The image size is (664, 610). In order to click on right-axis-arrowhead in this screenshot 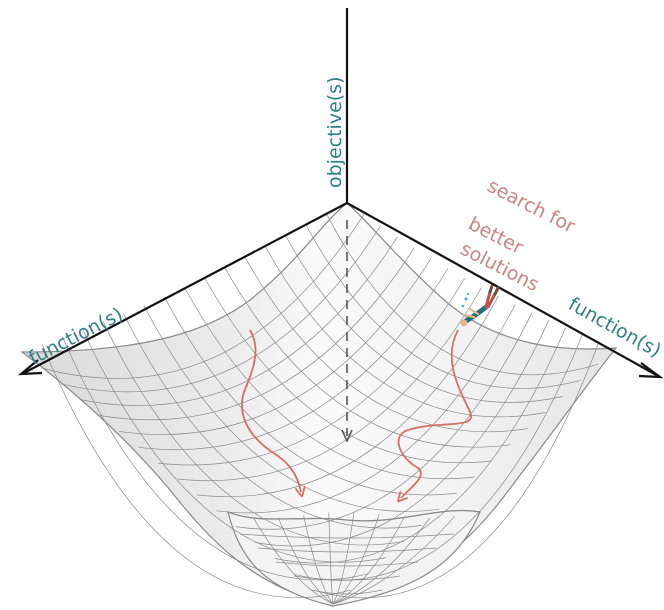, I will do `click(651, 370)`.